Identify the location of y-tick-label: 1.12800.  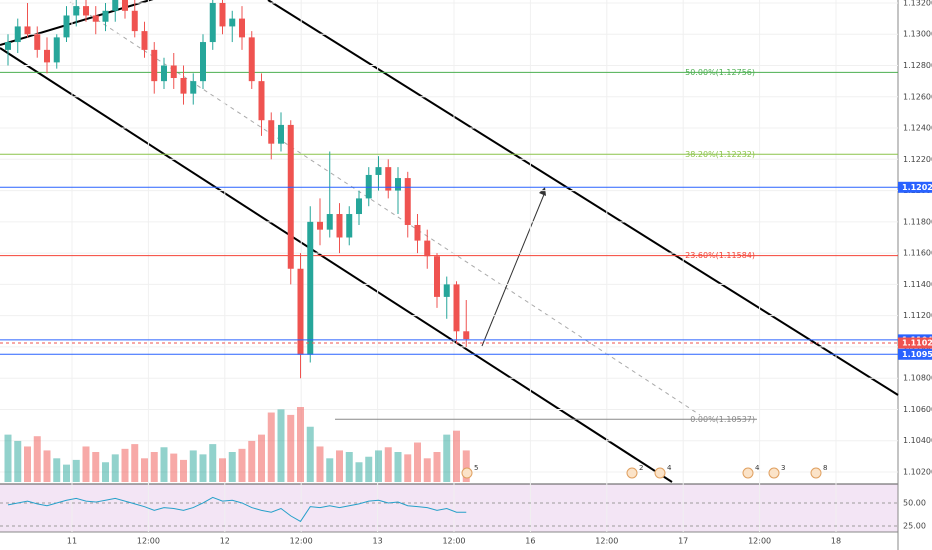
(917, 65).